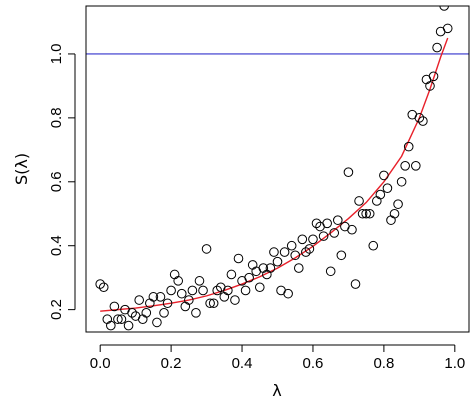 This screenshot has width=474, height=405. I want to click on y-tick-label: 1.0, so click(56, 54).